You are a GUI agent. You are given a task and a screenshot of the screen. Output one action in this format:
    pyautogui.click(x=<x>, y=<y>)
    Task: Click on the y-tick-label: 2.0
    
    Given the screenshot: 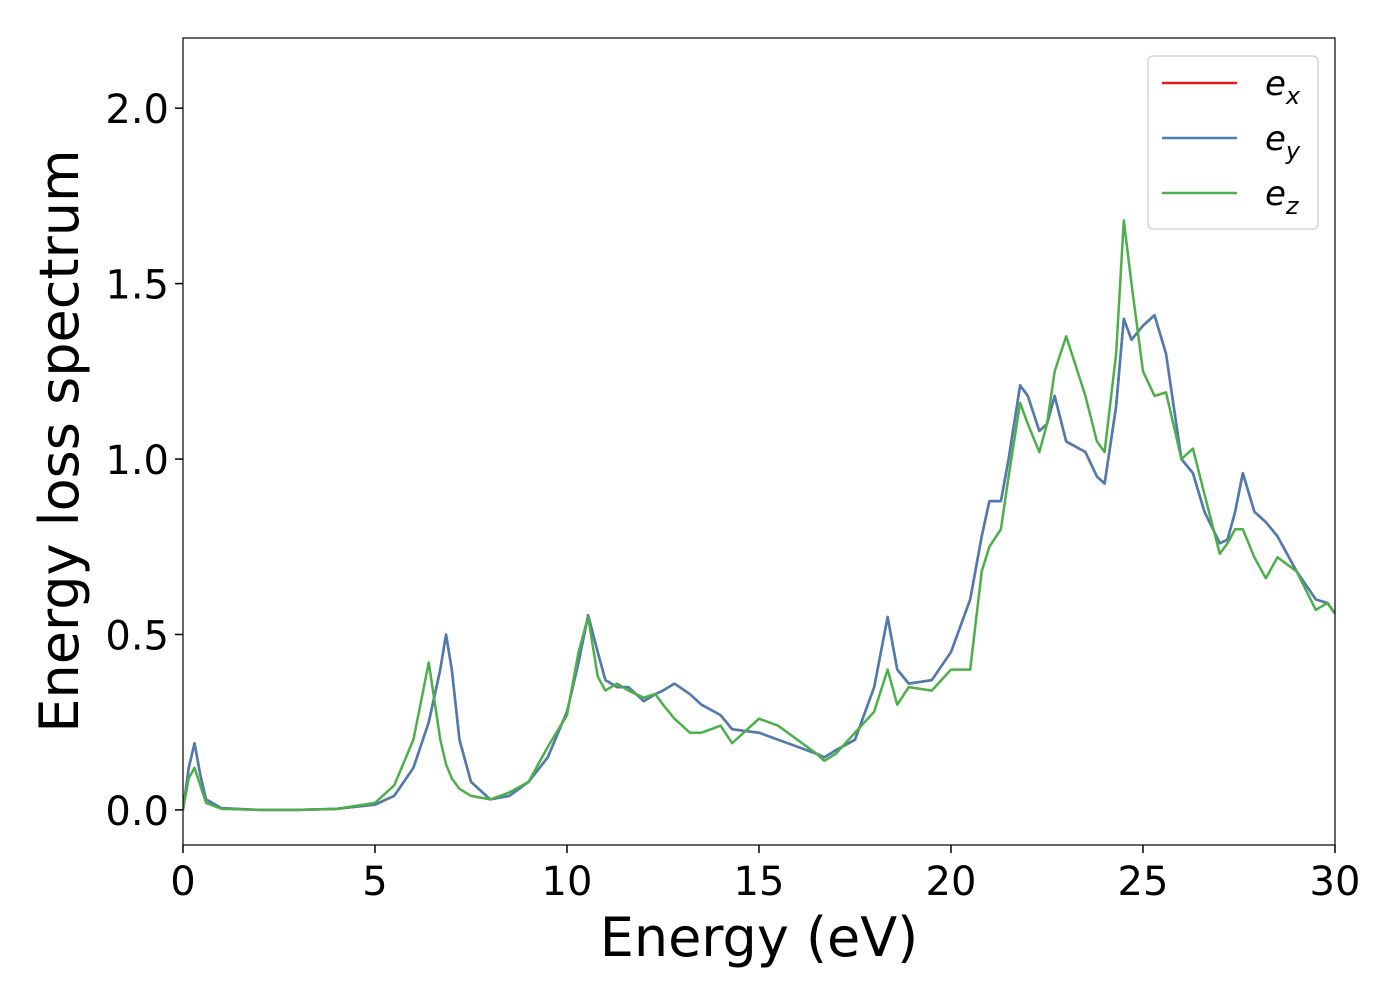 What is the action you would take?
    pyautogui.click(x=137, y=110)
    